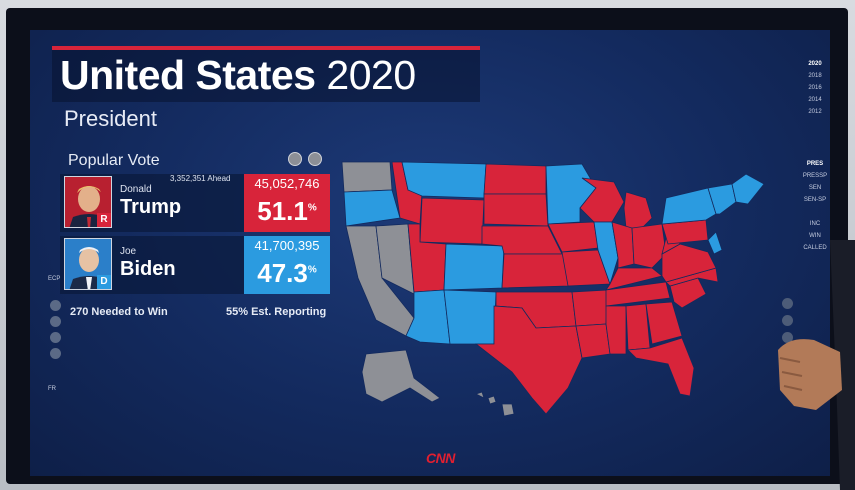 The height and width of the screenshot is (490, 855). I want to click on state-ga, so click(664, 323).